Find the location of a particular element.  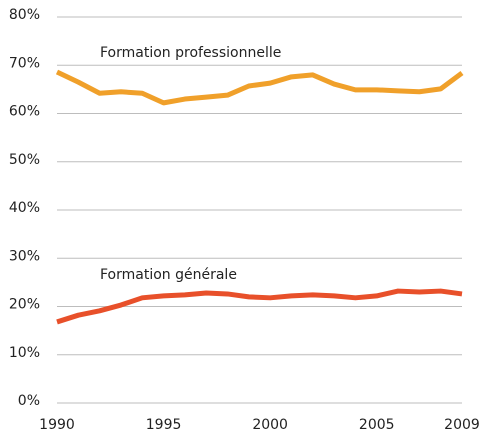

series-label: Formation générale is located at coordinates (168, 275).